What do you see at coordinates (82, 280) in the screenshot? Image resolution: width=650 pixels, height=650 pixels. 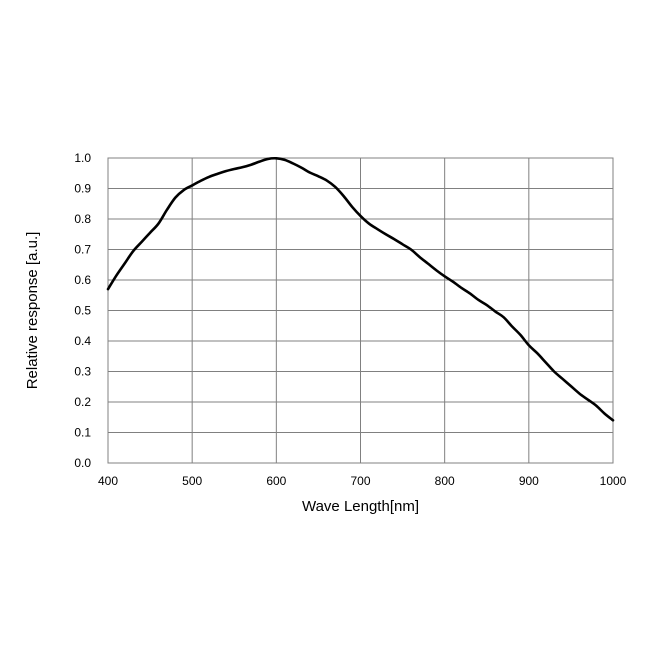 I see `y-tick-label: 0.6` at bounding box center [82, 280].